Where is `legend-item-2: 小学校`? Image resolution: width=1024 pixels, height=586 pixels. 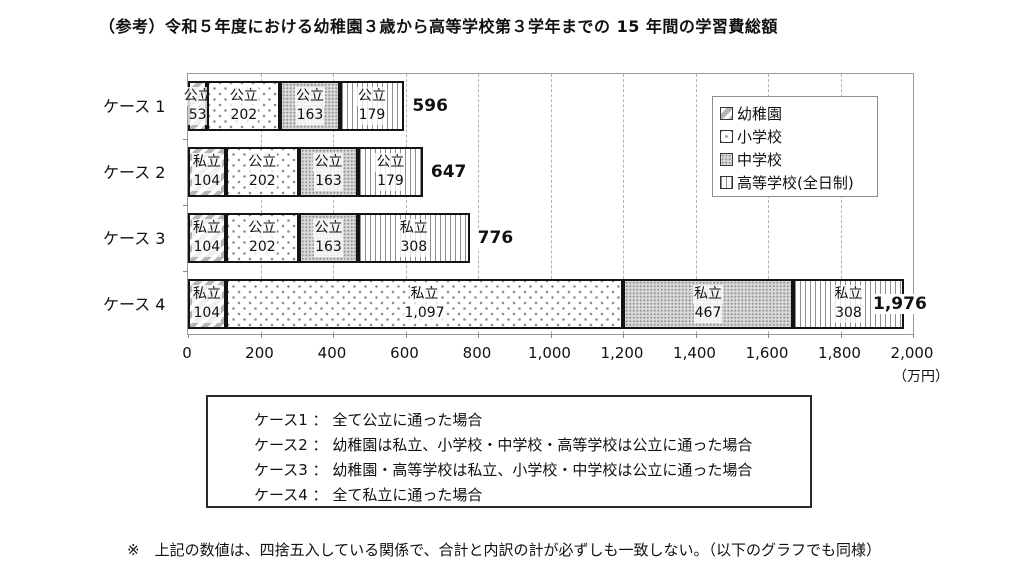
legend-item-2: 小学校 is located at coordinates (798, 136).